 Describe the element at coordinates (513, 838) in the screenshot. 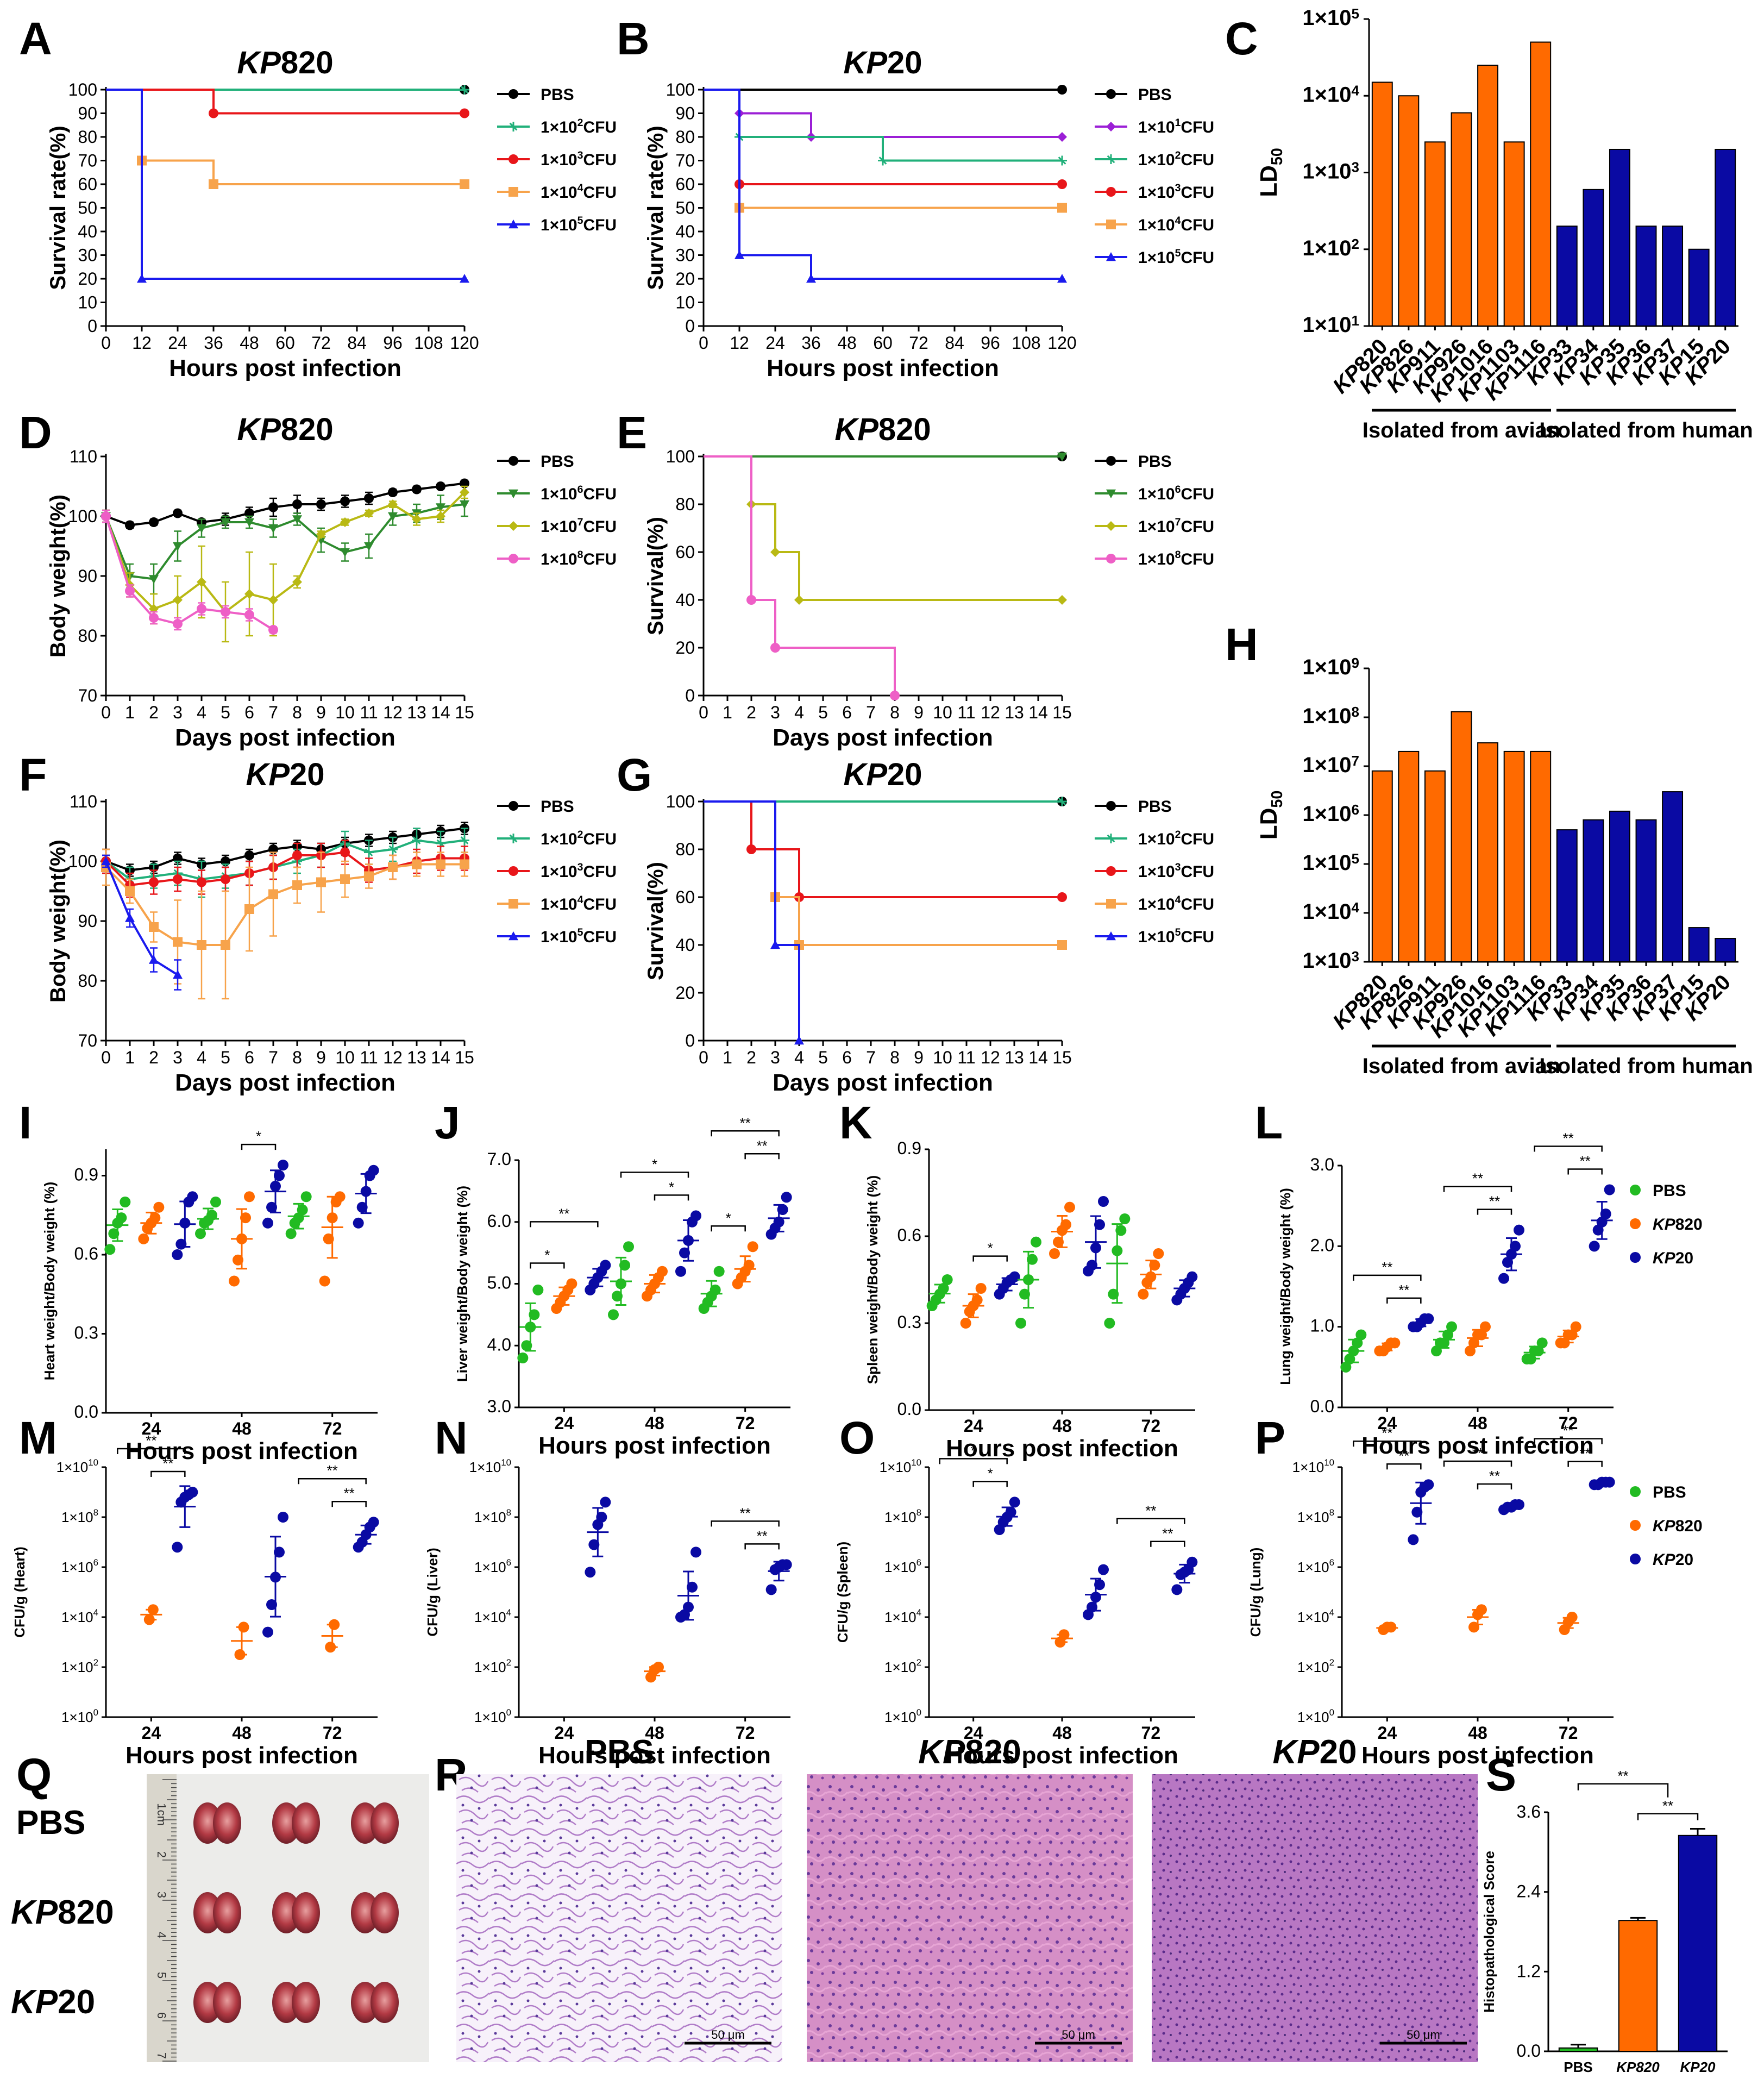

I see `legend-marker` at that location.